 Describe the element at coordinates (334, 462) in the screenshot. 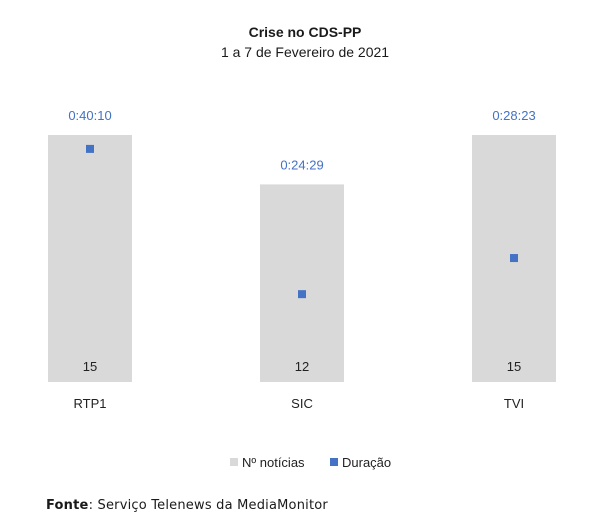

I see `legend-swatch-duracao` at that location.